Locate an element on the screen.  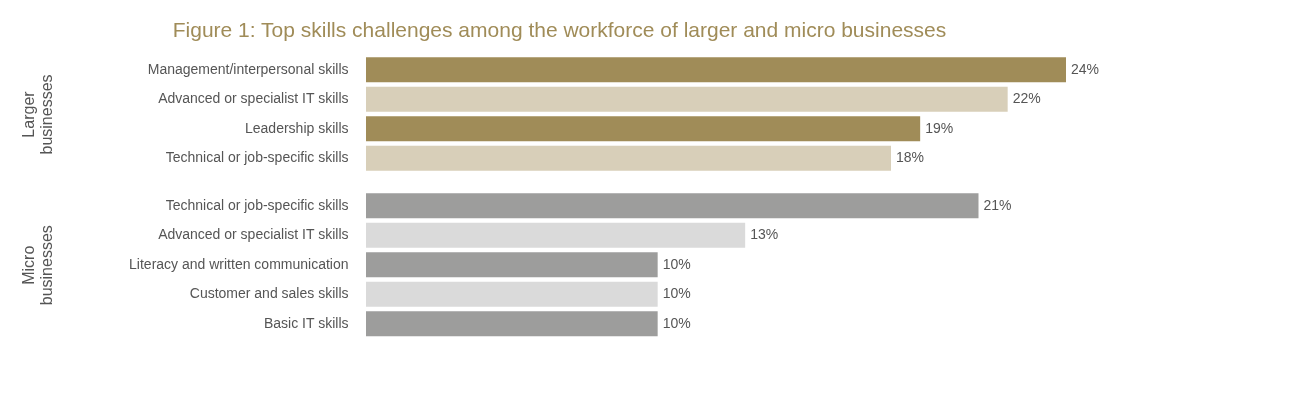
y-tick-label: Basic IT skills is located at coordinates (306, 322).